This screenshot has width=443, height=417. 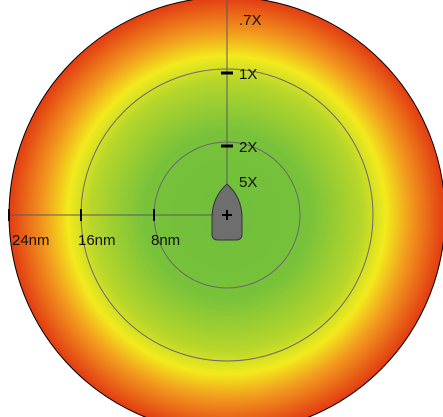 What do you see at coordinates (250, 20) in the screenshot?
I see `zoom-label-07x: .7X` at bounding box center [250, 20].